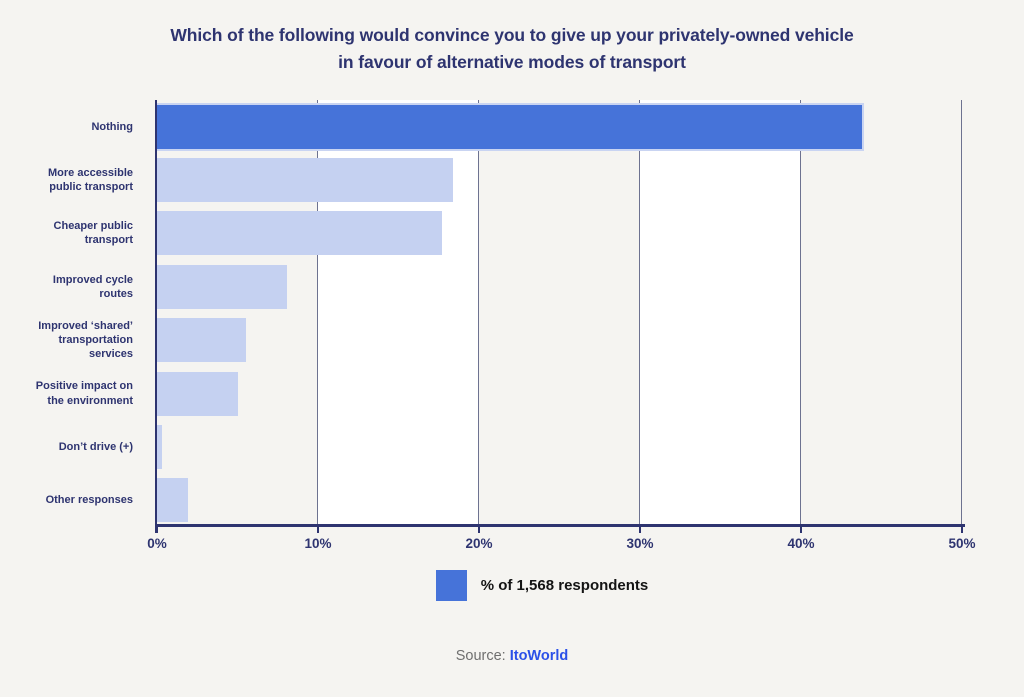 The width and height of the screenshot is (1024, 697). What do you see at coordinates (801, 543) in the screenshot?
I see `x-tick-label: 40%` at bounding box center [801, 543].